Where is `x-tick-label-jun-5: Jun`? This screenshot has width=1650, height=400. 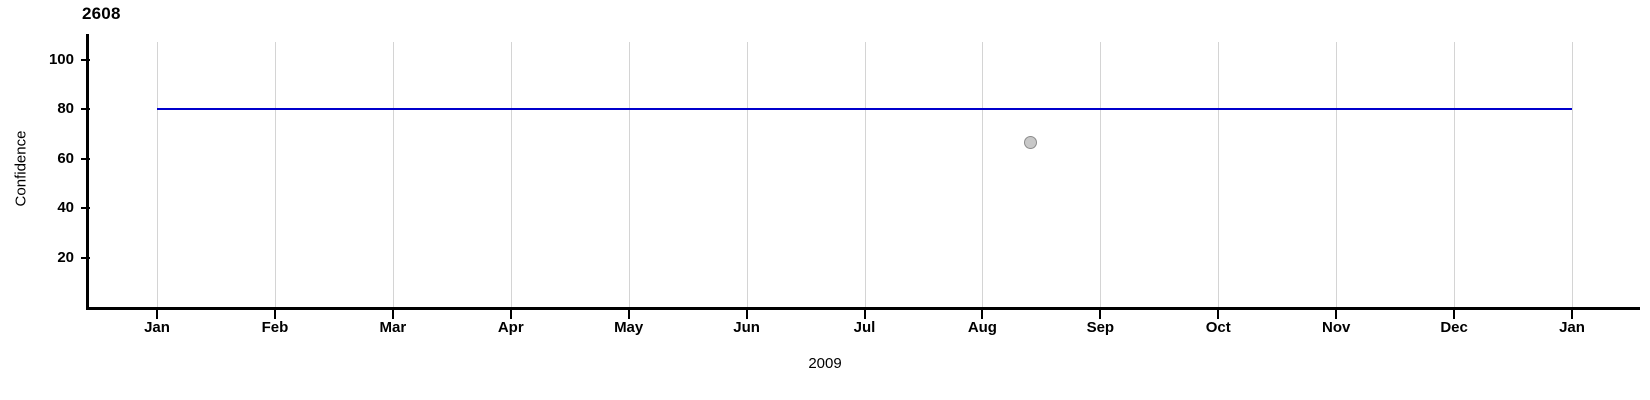 x-tick-label-jun-5: Jun is located at coordinates (746, 327).